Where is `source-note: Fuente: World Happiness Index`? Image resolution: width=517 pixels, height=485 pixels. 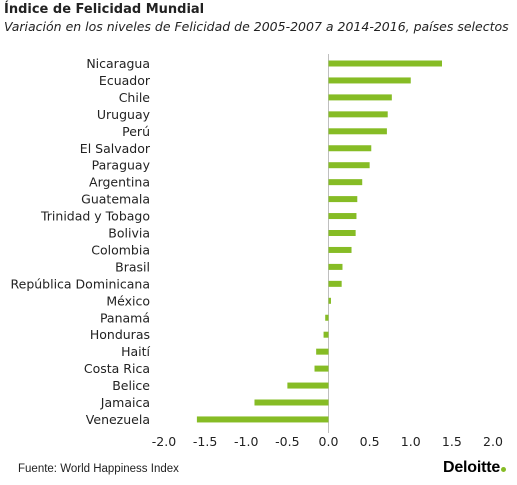 source-note: Fuente: World Happiness Index is located at coordinates (98, 469).